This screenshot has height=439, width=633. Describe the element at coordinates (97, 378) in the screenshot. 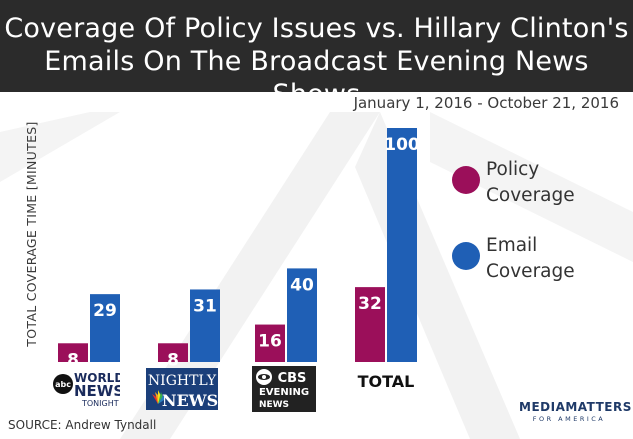

I see `svg-text: WORLD` at that location.